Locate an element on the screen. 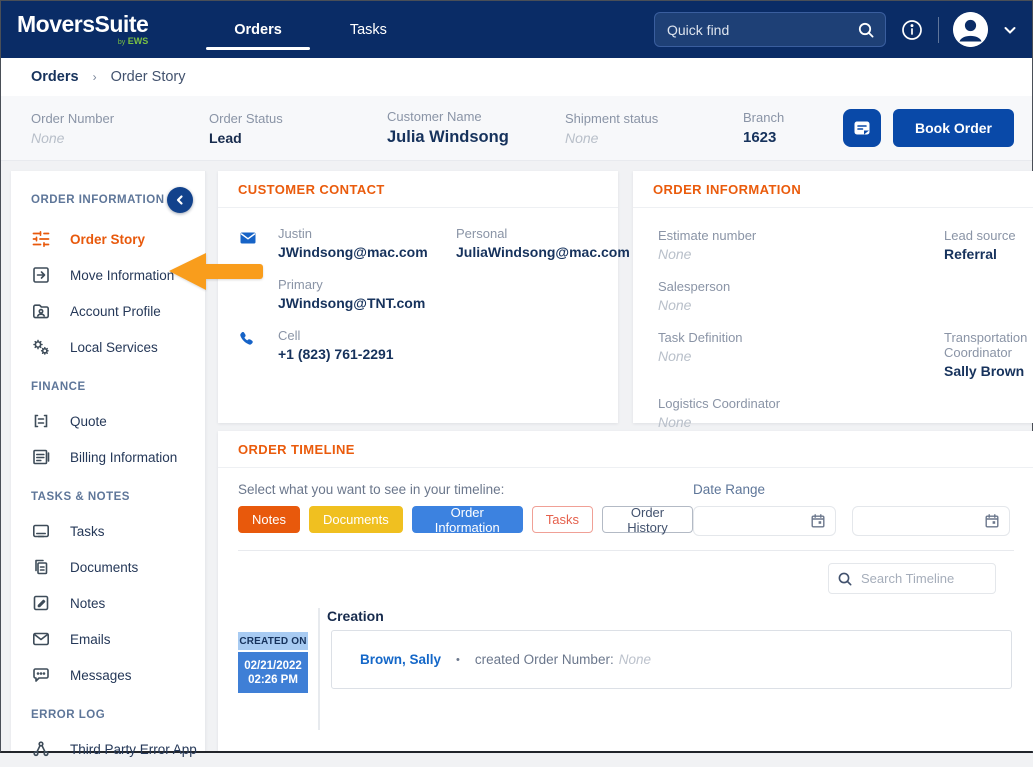 The height and width of the screenshot is (767, 1033). logo-byline: by EWS is located at coordinates (133, 41).